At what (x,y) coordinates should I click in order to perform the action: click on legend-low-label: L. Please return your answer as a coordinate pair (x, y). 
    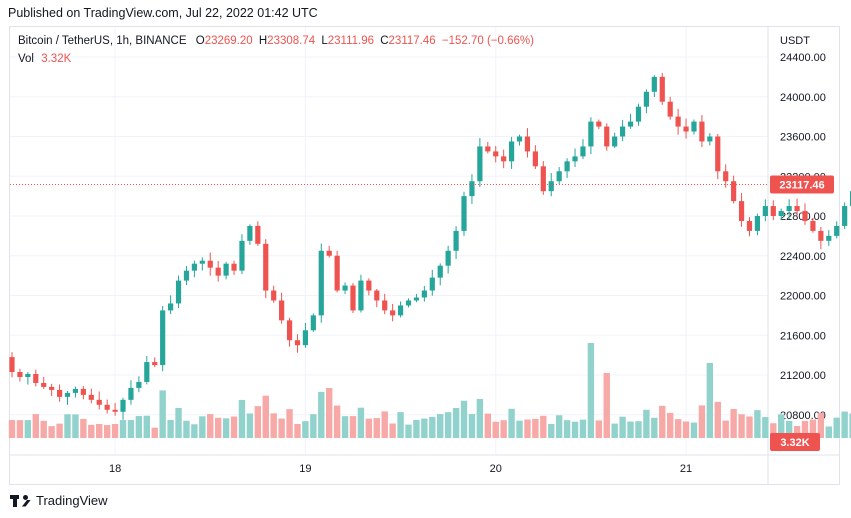
    Looking at the image, I should click on (324, 41).